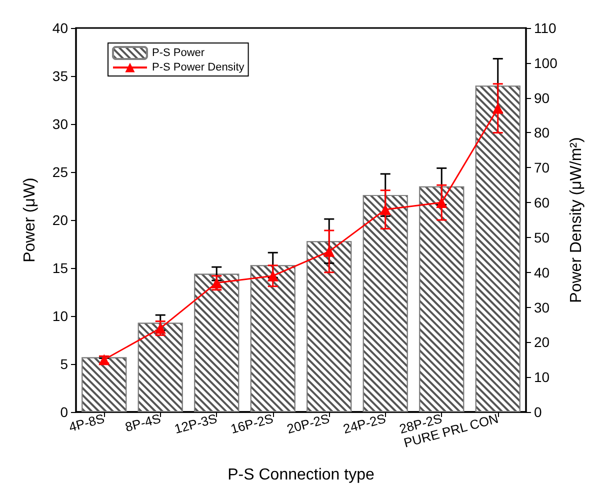 The height and width of the screenshot is (496, 615). What do you see at coordinates (538, 412) in the screenshot?
I see `y2-tick-label: 0` at bounding box center [538, 412].